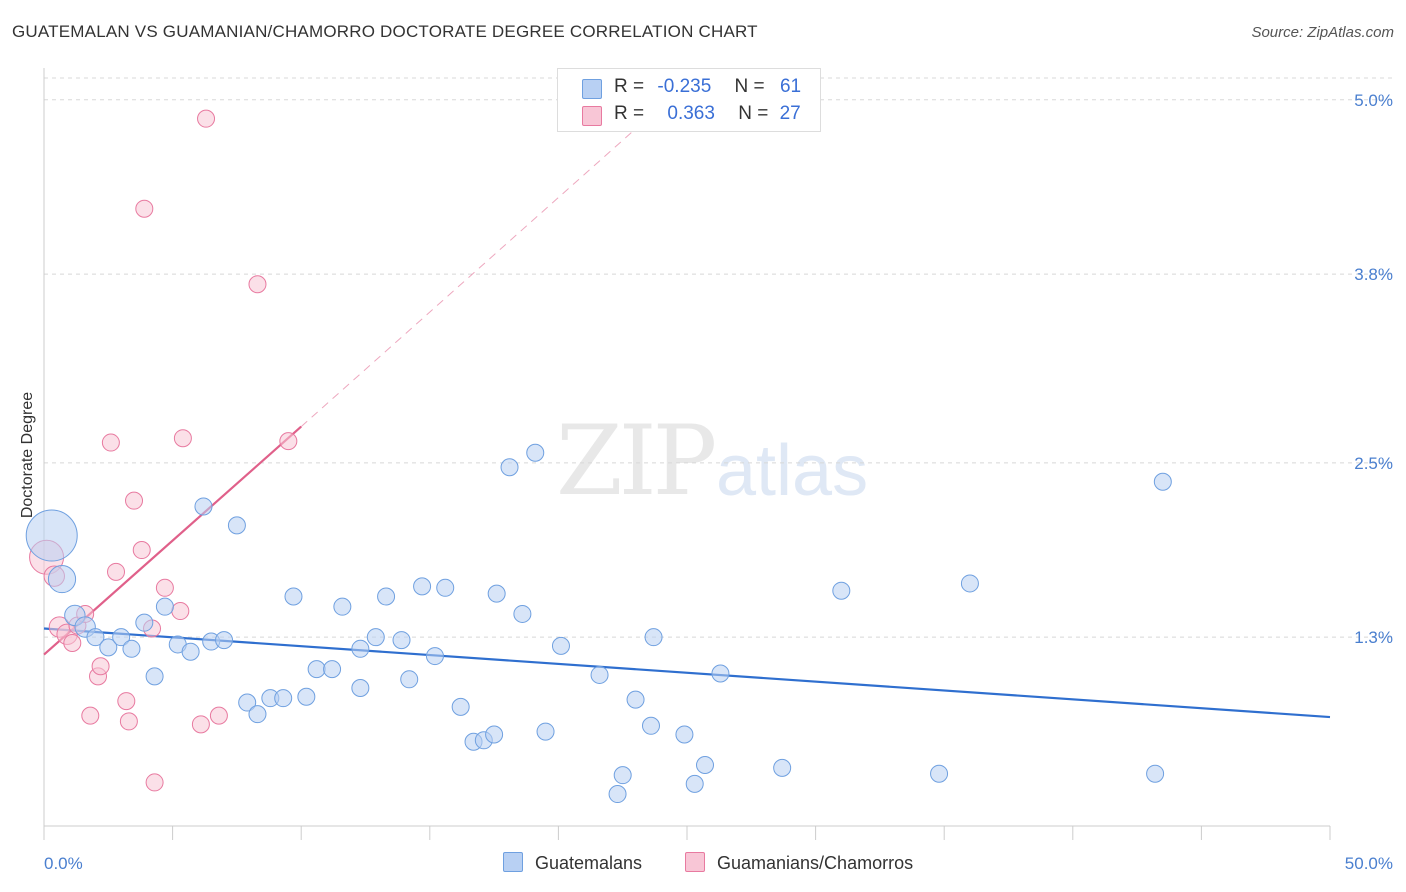 This screenshot has width=1406, height=892. I want to click on watermark-zip: ZIP, so click(636, 461).